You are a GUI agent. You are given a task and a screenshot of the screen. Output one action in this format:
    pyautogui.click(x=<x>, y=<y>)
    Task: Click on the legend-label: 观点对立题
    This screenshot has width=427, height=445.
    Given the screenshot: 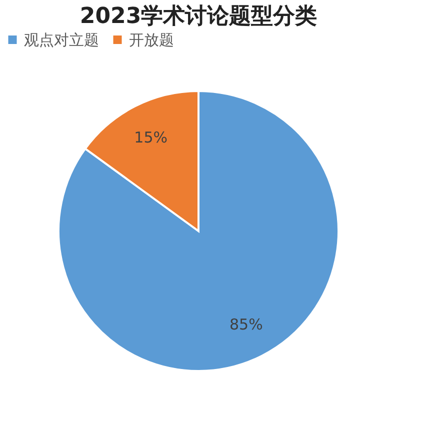 What is the action you would take?
    pyautogui.click(x=61, y=39)
    